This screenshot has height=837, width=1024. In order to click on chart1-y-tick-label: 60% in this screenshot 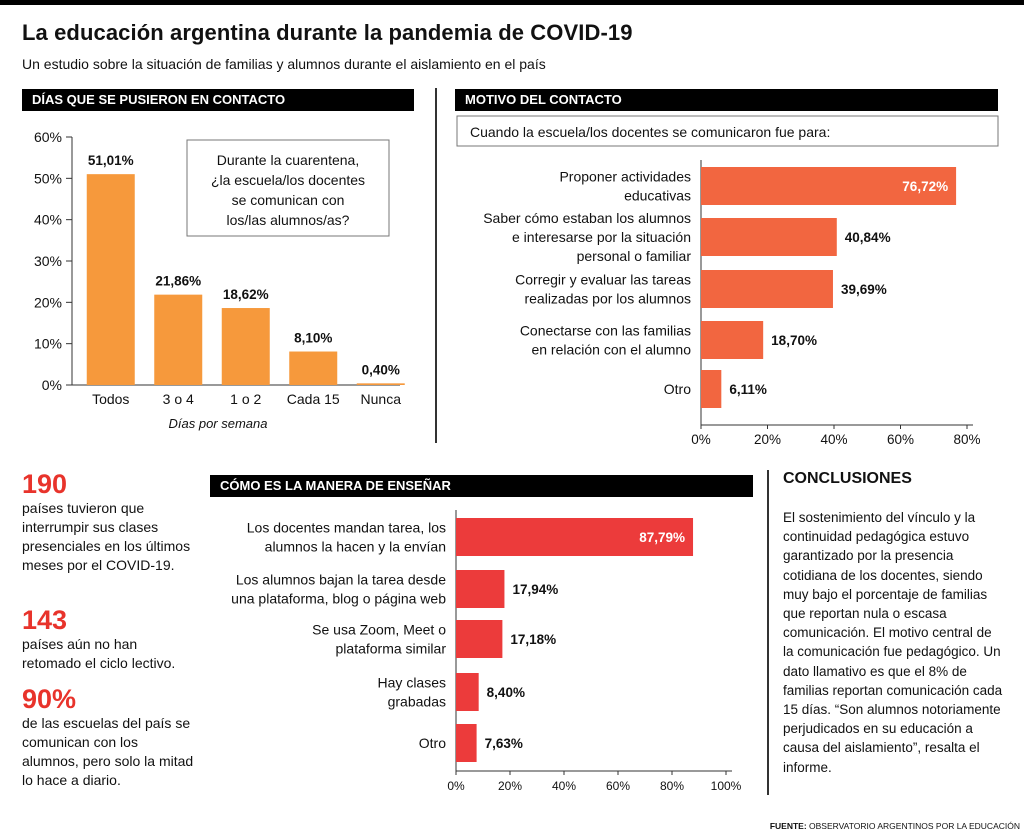, I will do `click(48, 137)`.